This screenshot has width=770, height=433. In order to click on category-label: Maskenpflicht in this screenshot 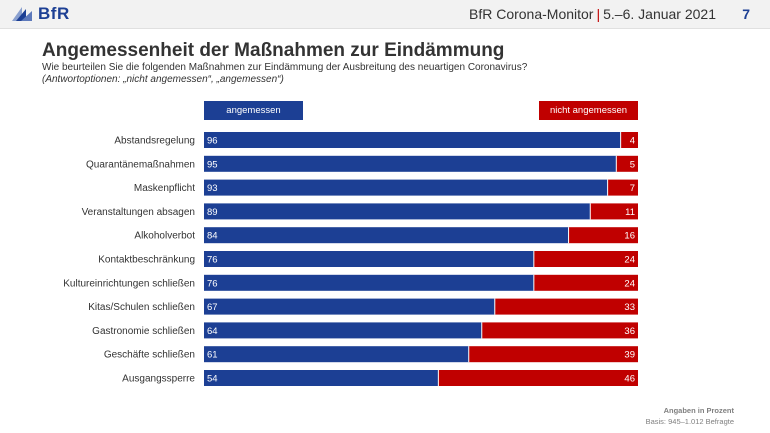, I will do `click(164, 188)`.